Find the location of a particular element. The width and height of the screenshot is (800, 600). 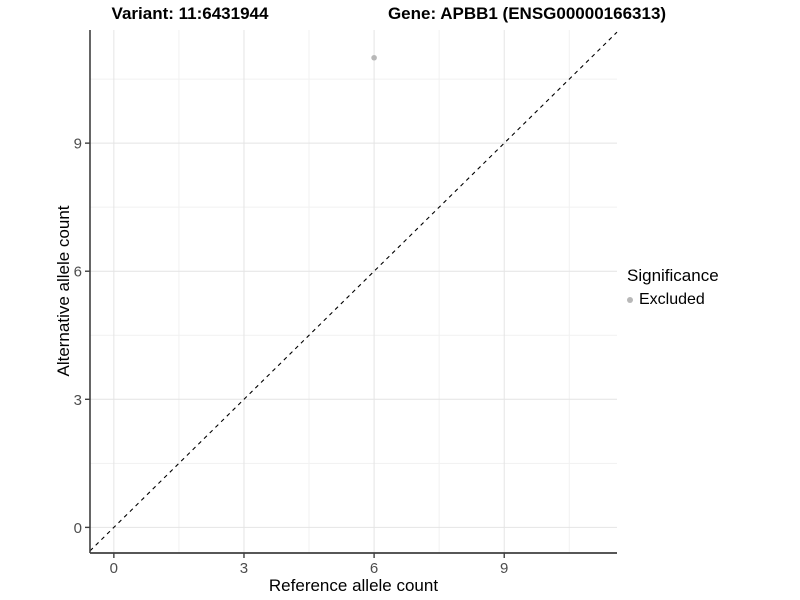

y-tick-label: 0 is located at coordinates (78, 528).